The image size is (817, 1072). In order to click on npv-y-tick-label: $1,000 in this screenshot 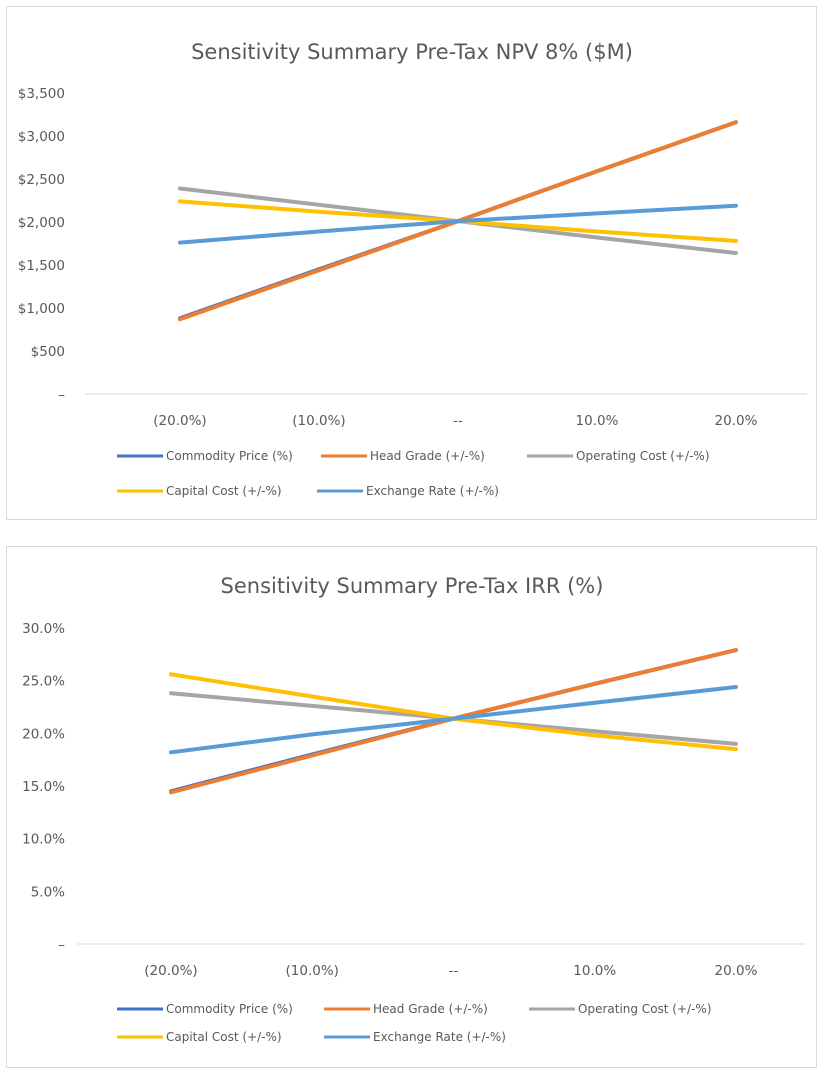, I will do `click(41, 309)`.